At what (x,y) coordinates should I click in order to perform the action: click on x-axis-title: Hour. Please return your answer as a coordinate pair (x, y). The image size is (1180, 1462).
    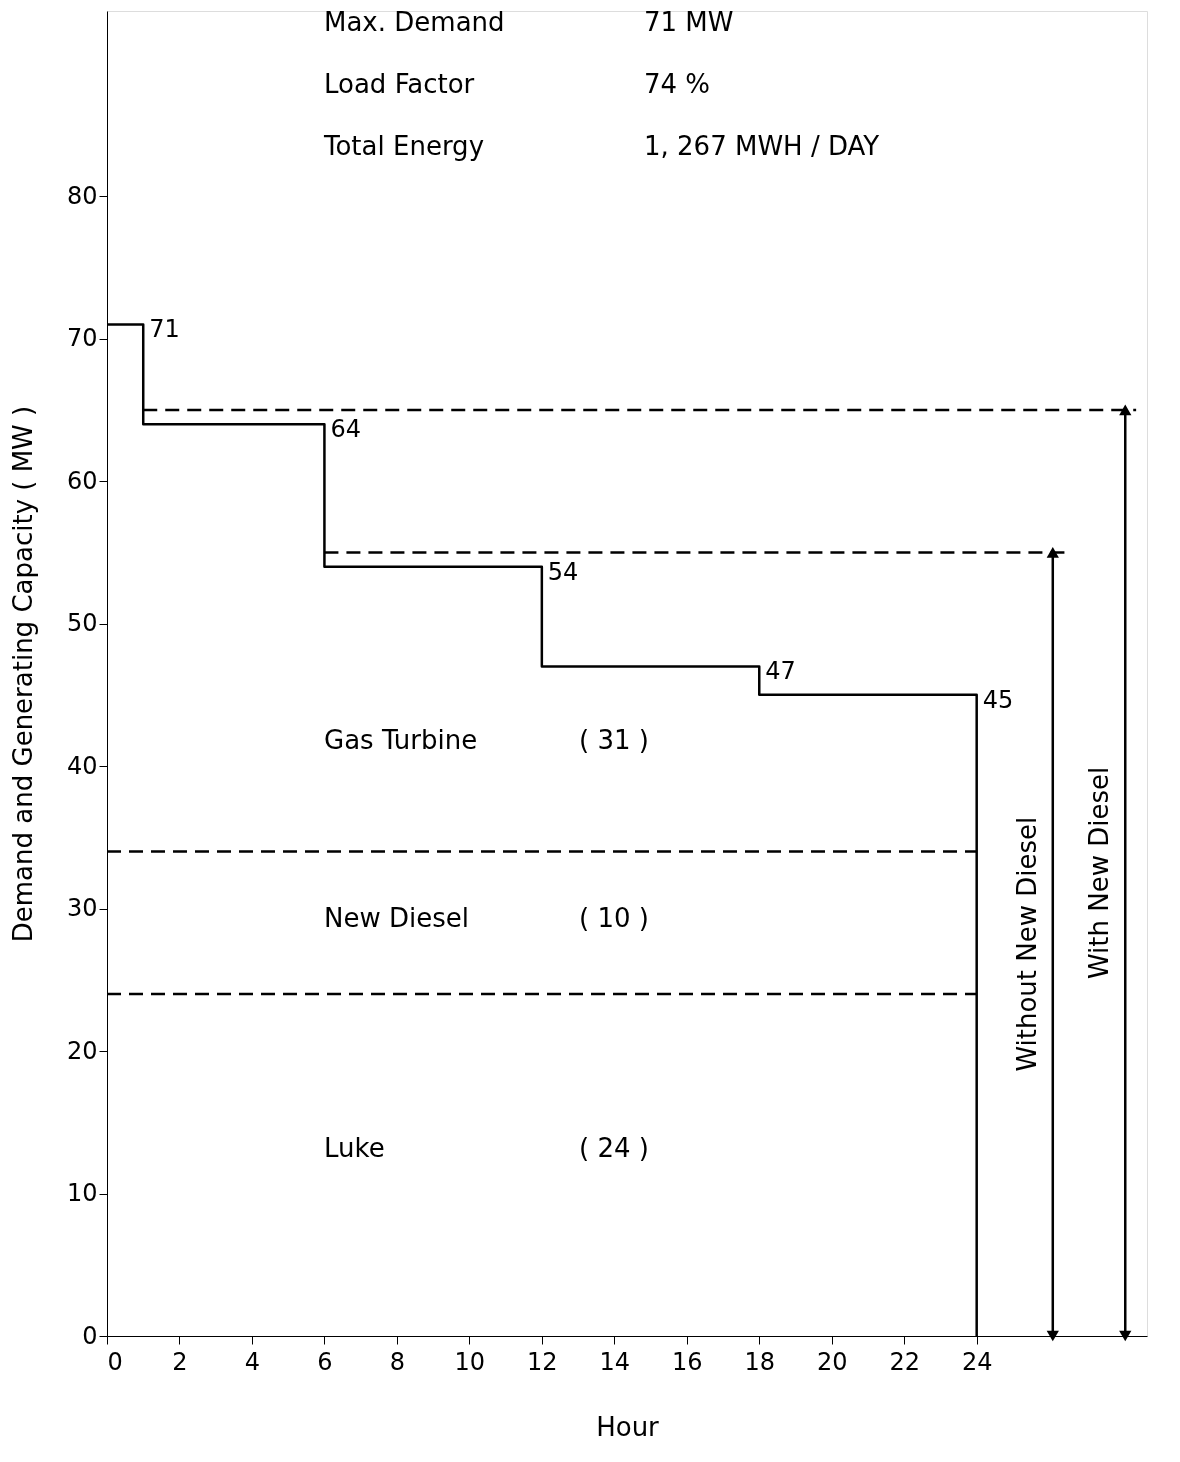
    Looking at the image, I should click on (628, 1426).